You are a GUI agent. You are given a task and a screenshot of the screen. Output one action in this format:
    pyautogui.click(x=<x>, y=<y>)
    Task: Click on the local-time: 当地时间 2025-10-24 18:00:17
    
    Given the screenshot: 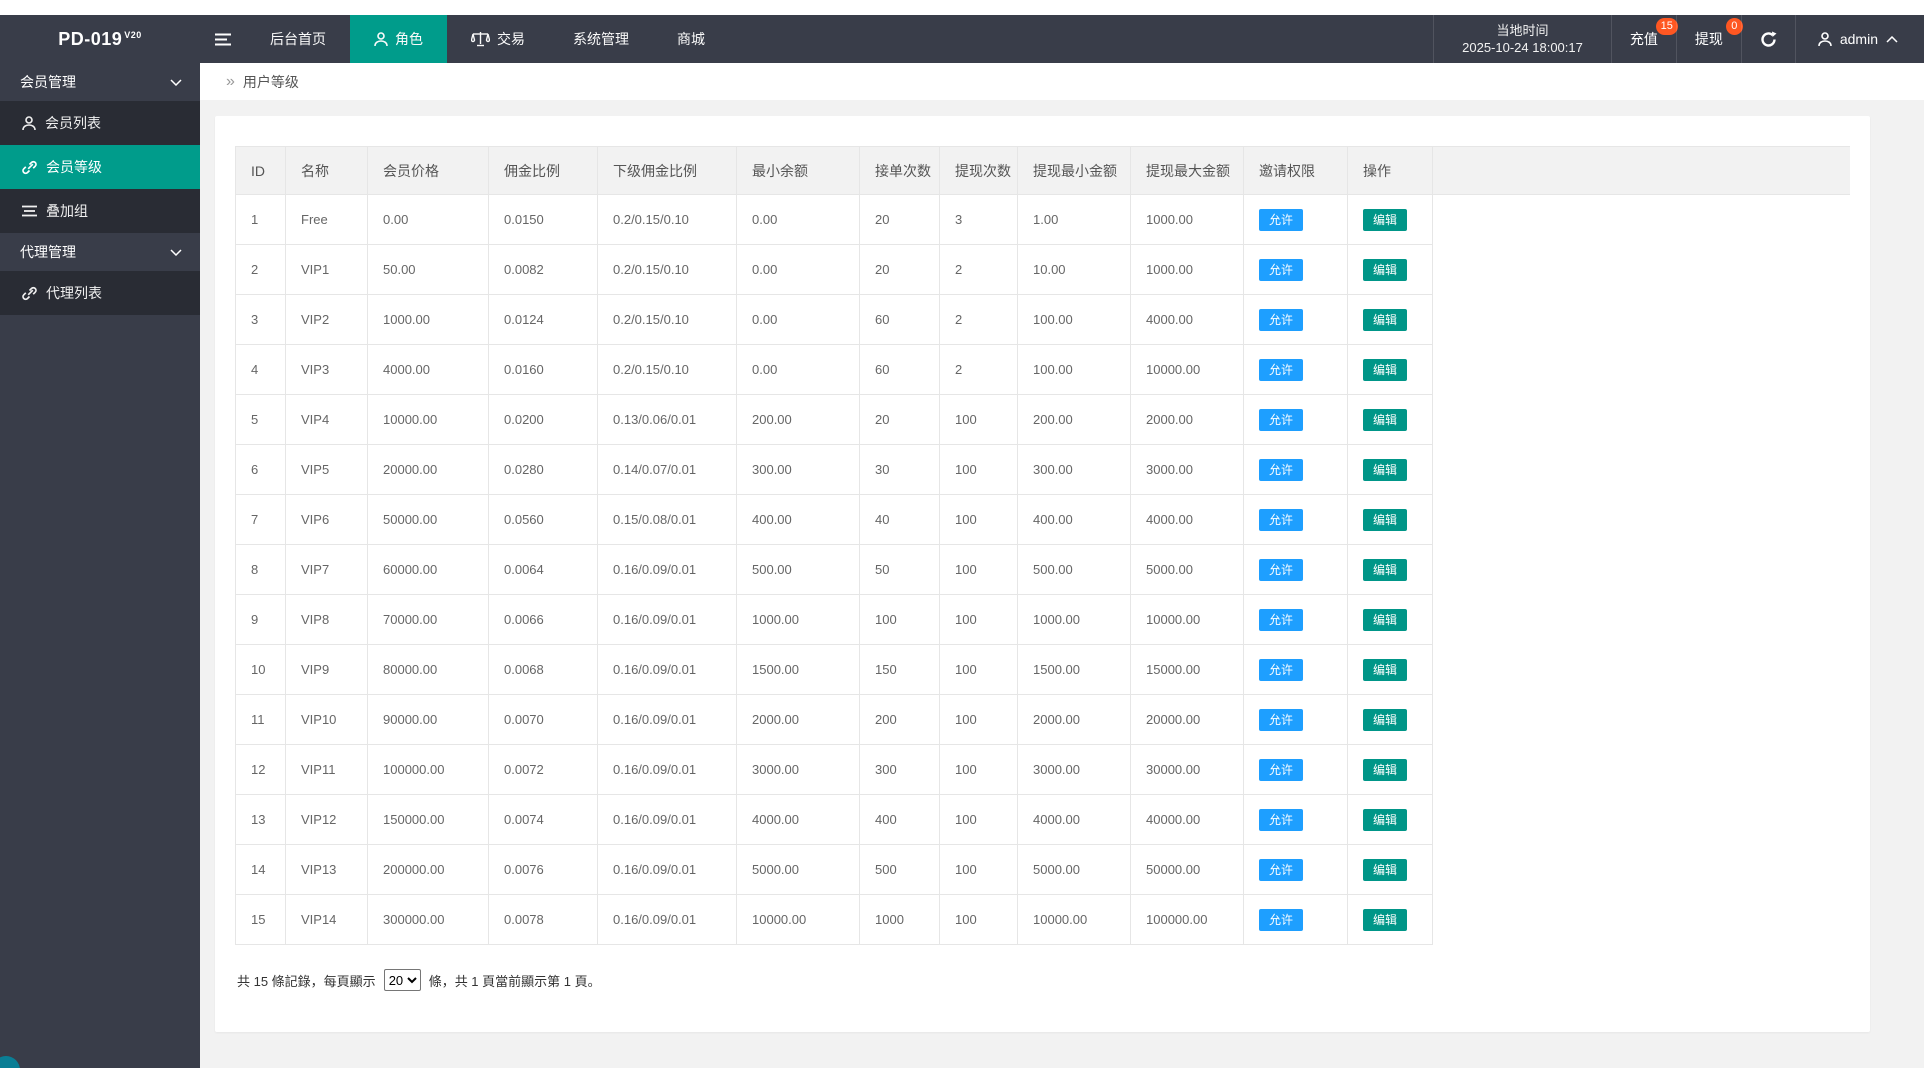 What is the action you would take?
    pyautogui.click(x=1522, y=39)
    